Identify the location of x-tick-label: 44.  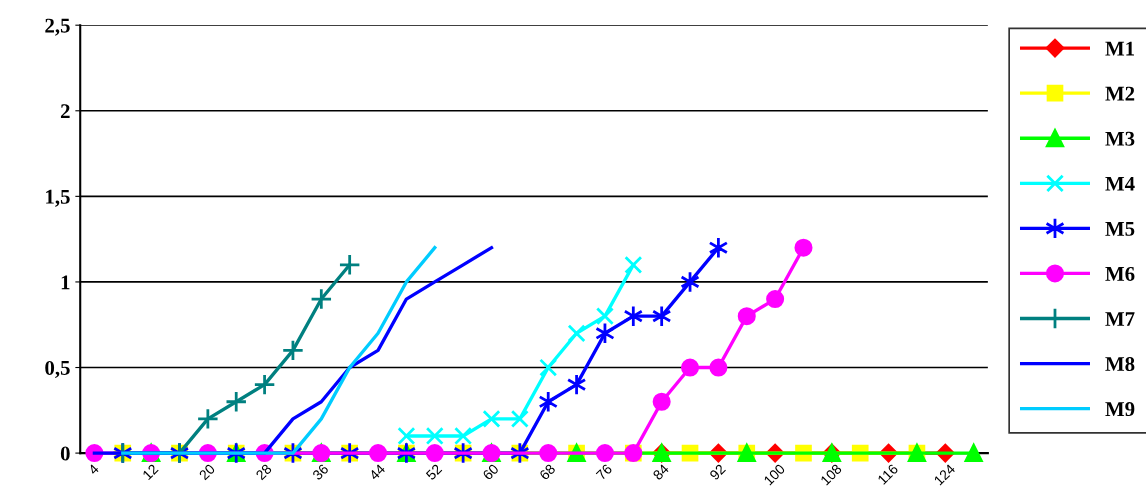
(377, 472).